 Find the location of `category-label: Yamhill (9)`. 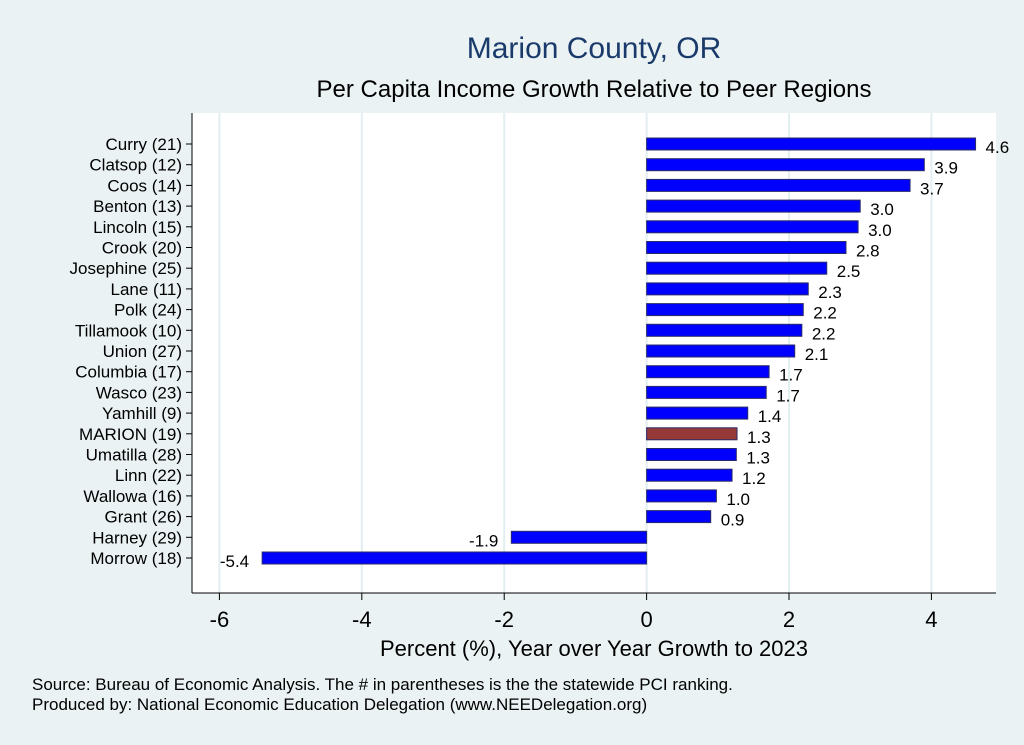

category-label: Yamhill (9) is located at coordinates (142, 413).